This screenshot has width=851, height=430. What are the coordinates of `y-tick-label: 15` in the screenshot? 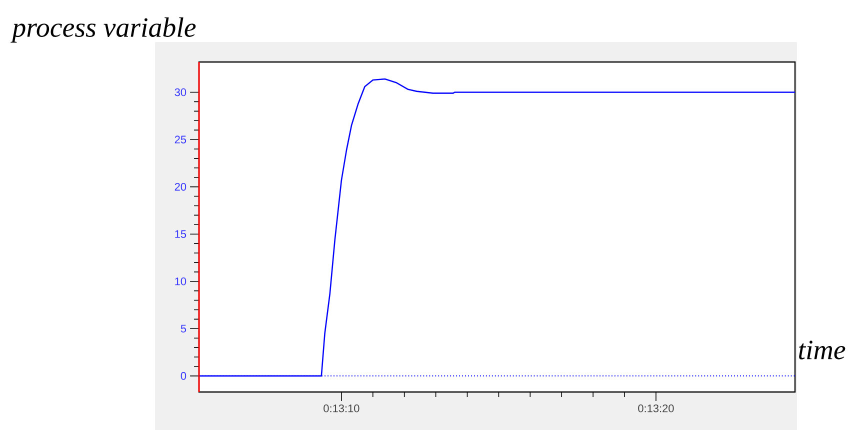 It's located at (180, 234).